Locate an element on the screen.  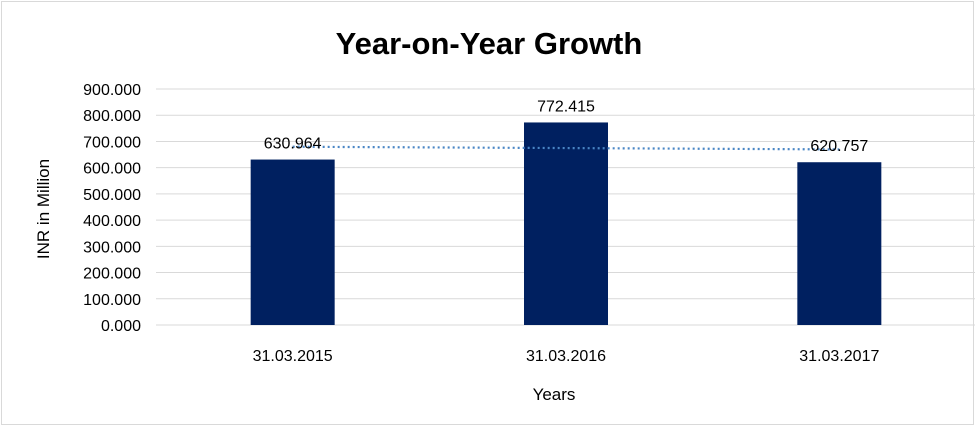
x-tick-label: 31.03.2015 is located at coordinates (293, 356).